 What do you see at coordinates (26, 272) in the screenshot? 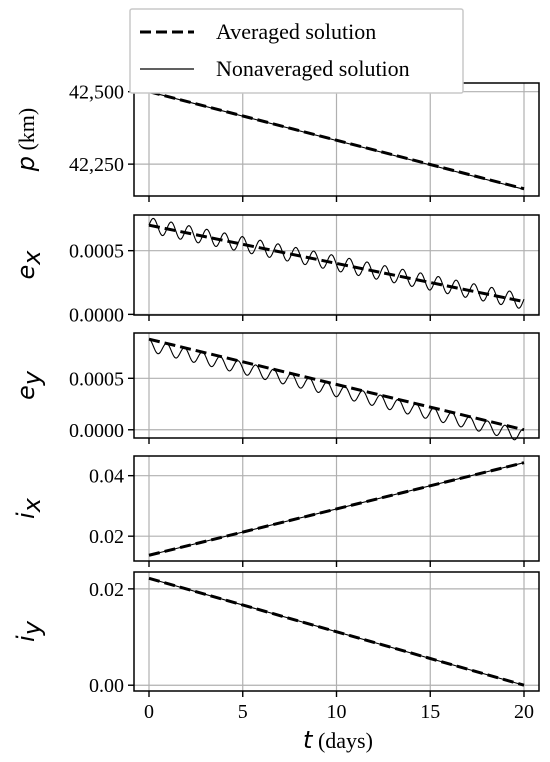
I see `ylabel-symbol-ex: e` at bounding box center [26, 272].